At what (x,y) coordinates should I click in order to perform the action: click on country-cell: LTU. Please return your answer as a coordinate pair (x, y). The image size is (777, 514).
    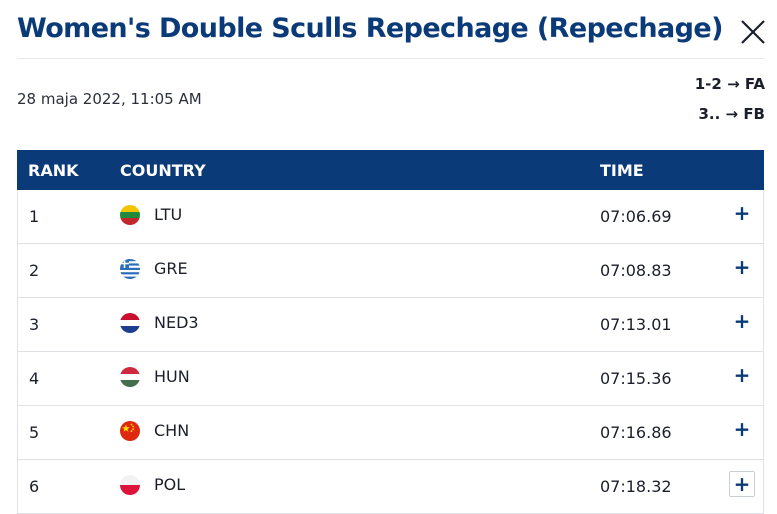
    Looking at the image, I should click on (168, 214).